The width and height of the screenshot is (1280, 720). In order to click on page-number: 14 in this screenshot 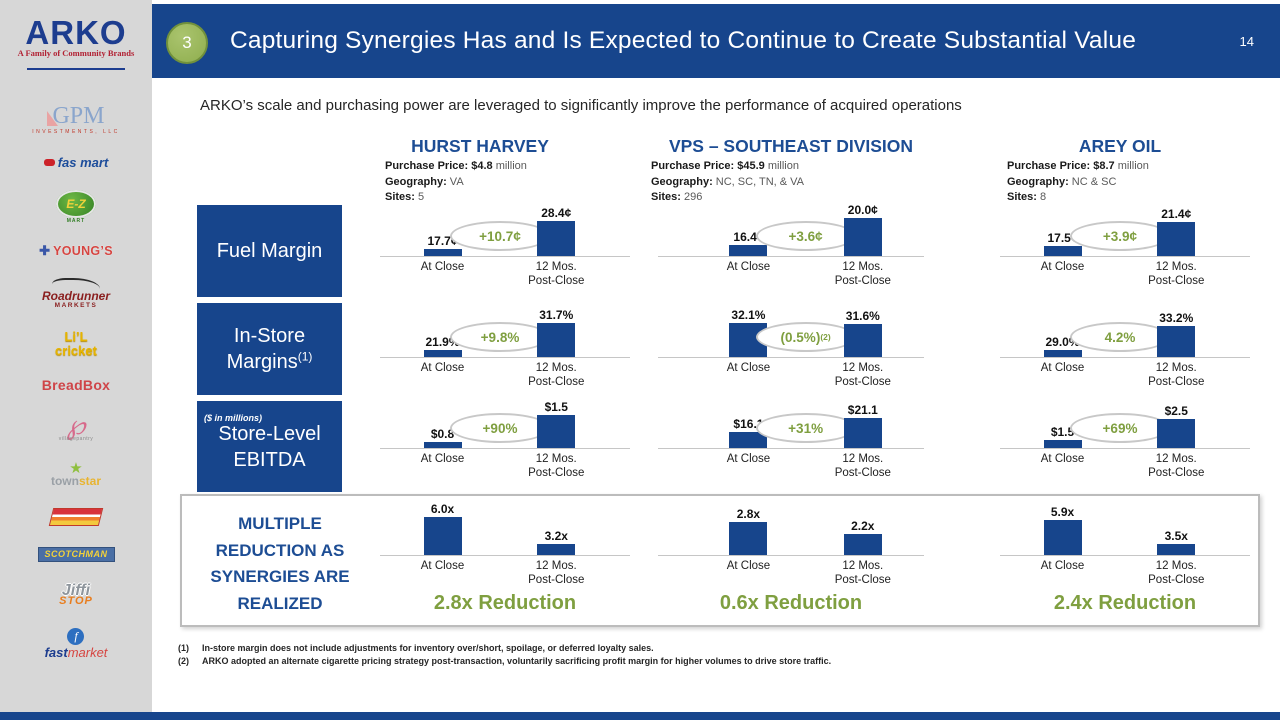, I will do `click(1246, 41)`.